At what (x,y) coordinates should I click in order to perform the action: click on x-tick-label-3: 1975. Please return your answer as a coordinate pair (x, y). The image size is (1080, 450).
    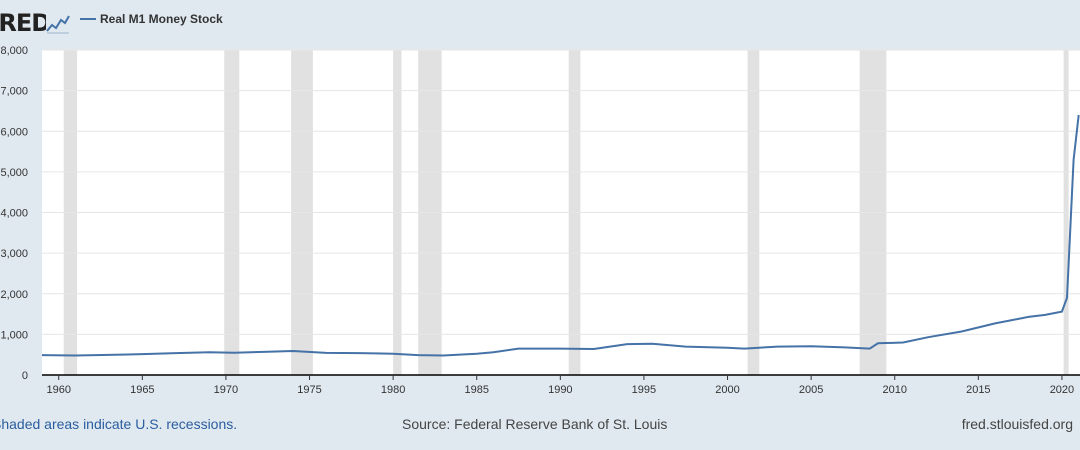
    Looking at the image, I should click on (309, 390).